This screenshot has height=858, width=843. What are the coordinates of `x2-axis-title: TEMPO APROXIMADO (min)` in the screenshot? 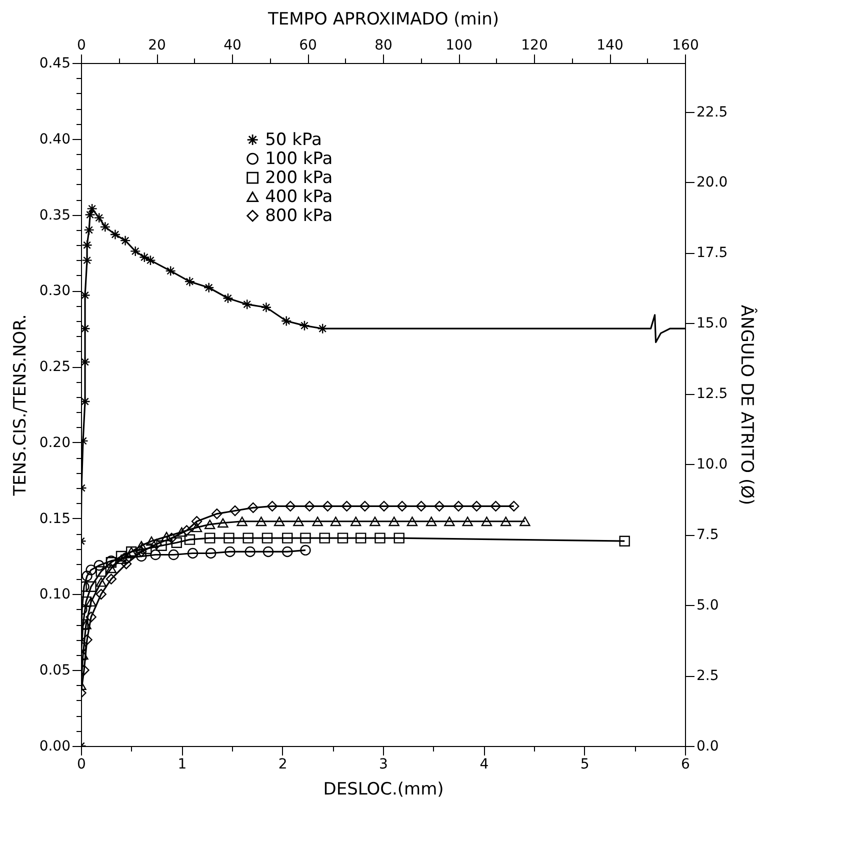 It's located at (383, 20).